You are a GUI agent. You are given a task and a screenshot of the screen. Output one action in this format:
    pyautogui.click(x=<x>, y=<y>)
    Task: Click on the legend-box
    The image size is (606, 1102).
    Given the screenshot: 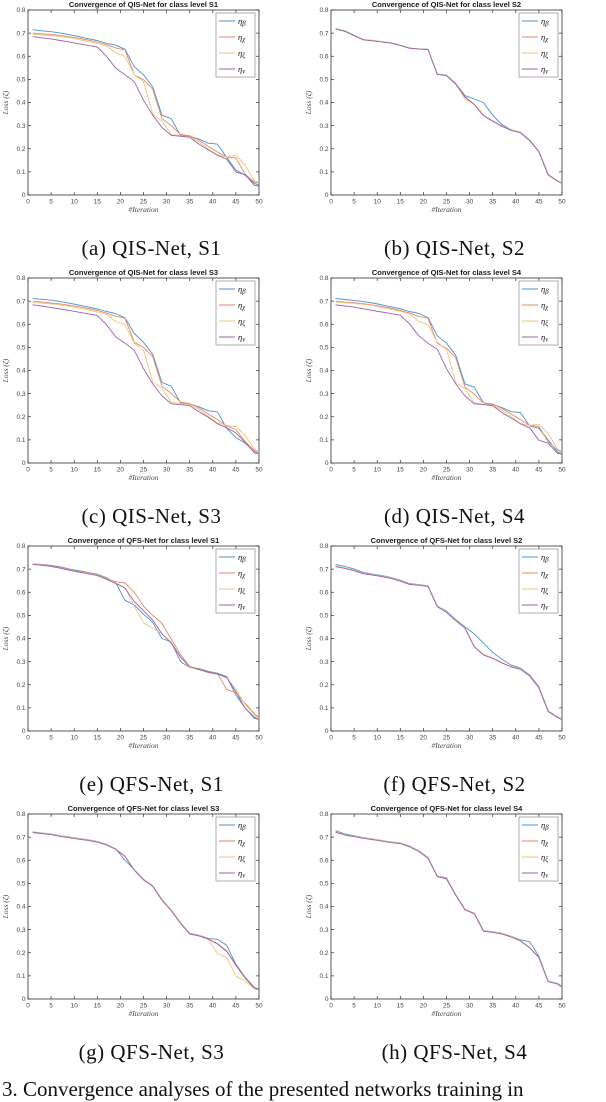 What is the action you would take?
    pyautogui.click(x=235, y=581)
    